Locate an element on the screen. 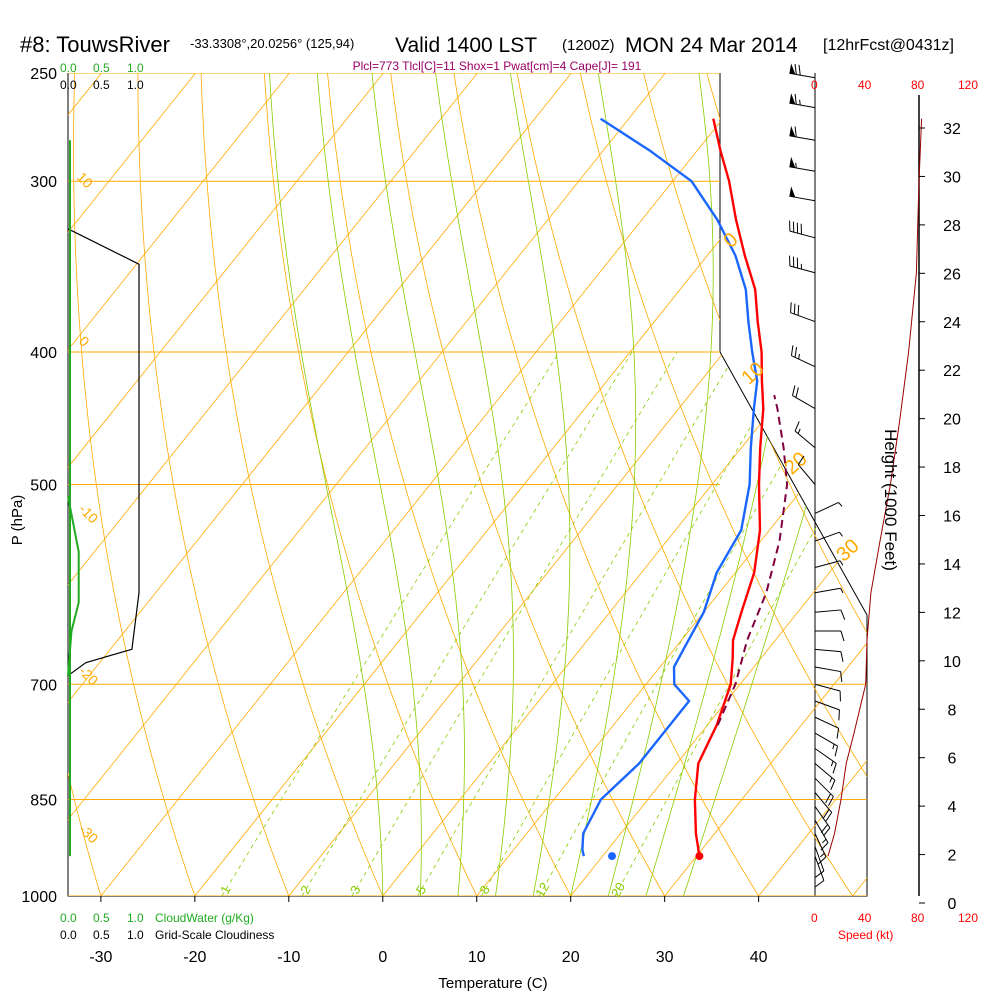 Image resolution: width=1000 pixels, height=1000 pixels. cloudwater-label: CloudWater (g/Kg) is located at coordinates (204, 918).